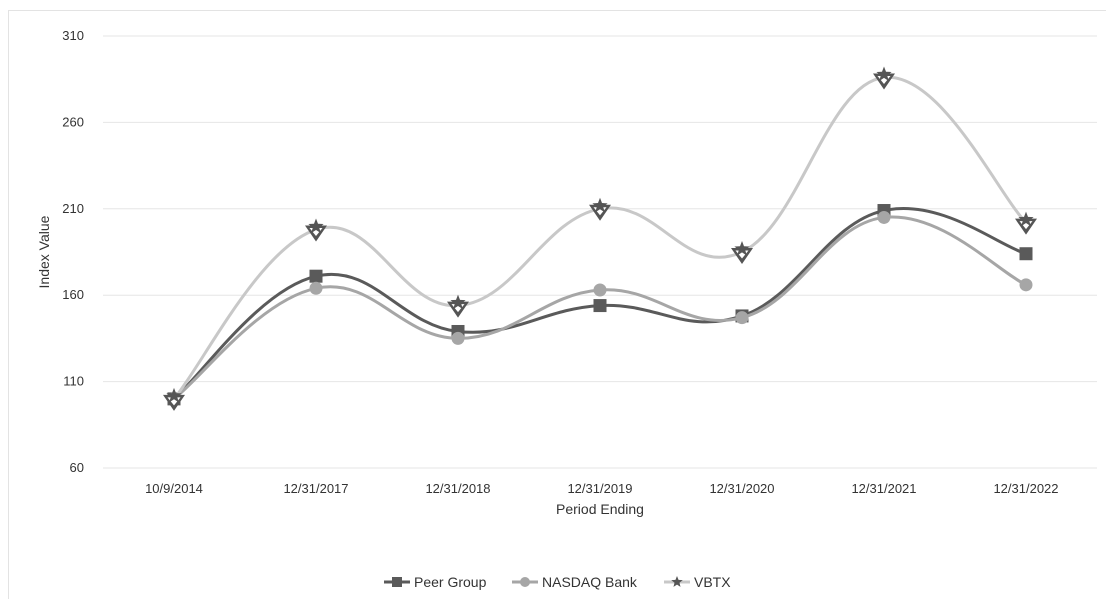 The image size is (1106, 599). I want to click on legend-item: NASDAQ Bank, so click(575, 582).